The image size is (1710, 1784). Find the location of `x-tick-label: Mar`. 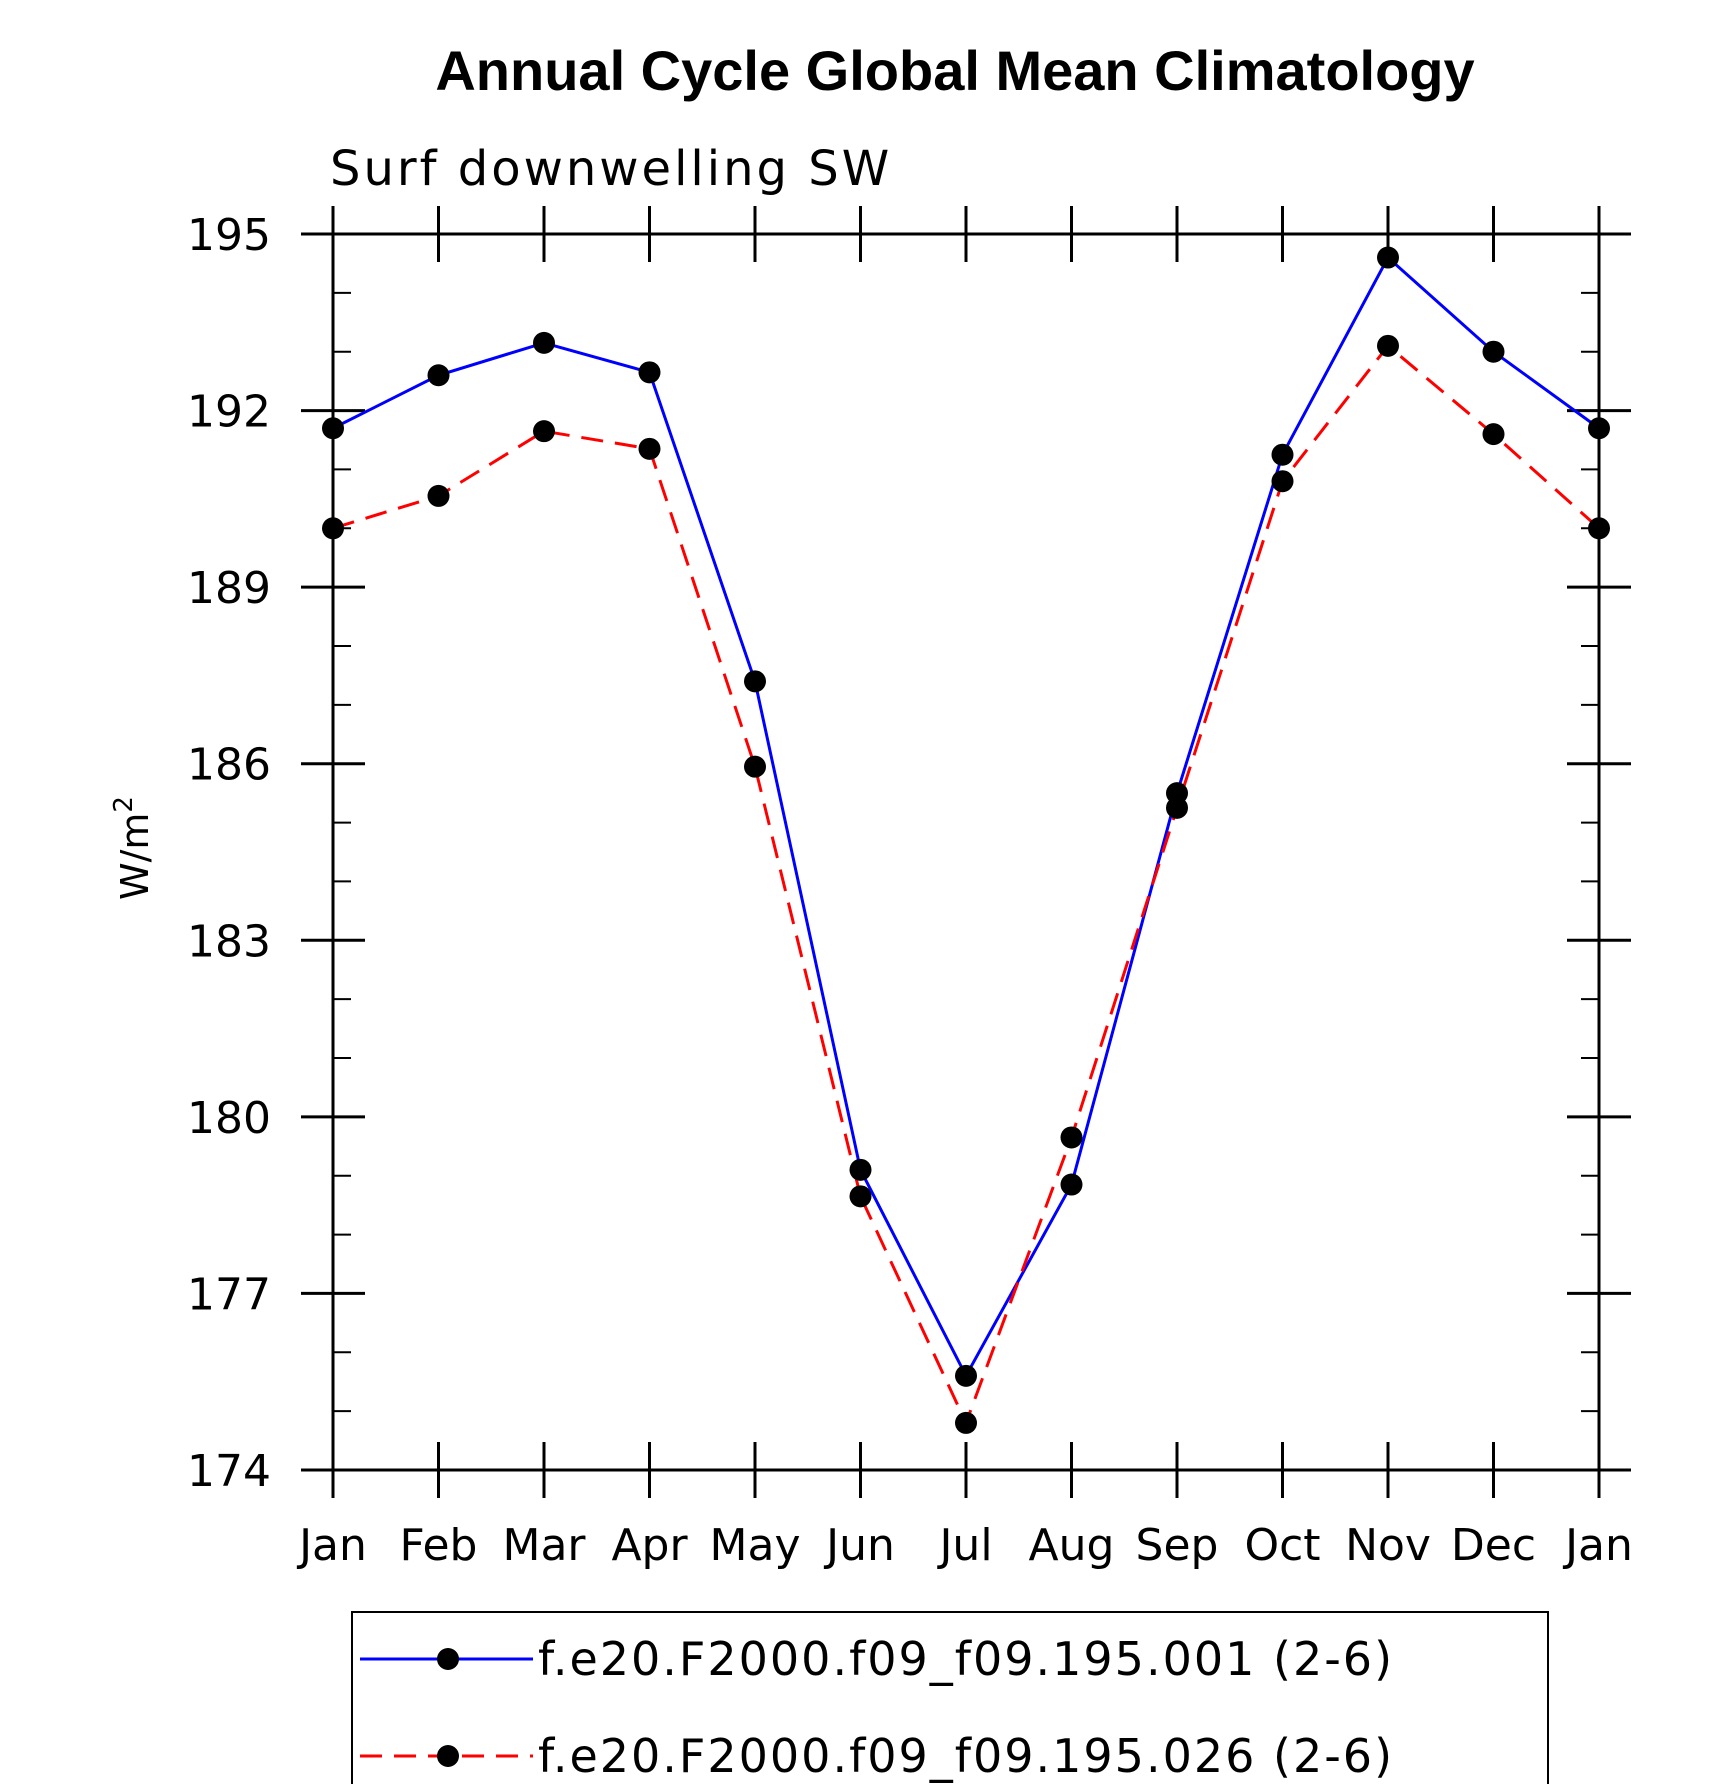

x-tick-label: Mar is located at coordinates (544, 1545).